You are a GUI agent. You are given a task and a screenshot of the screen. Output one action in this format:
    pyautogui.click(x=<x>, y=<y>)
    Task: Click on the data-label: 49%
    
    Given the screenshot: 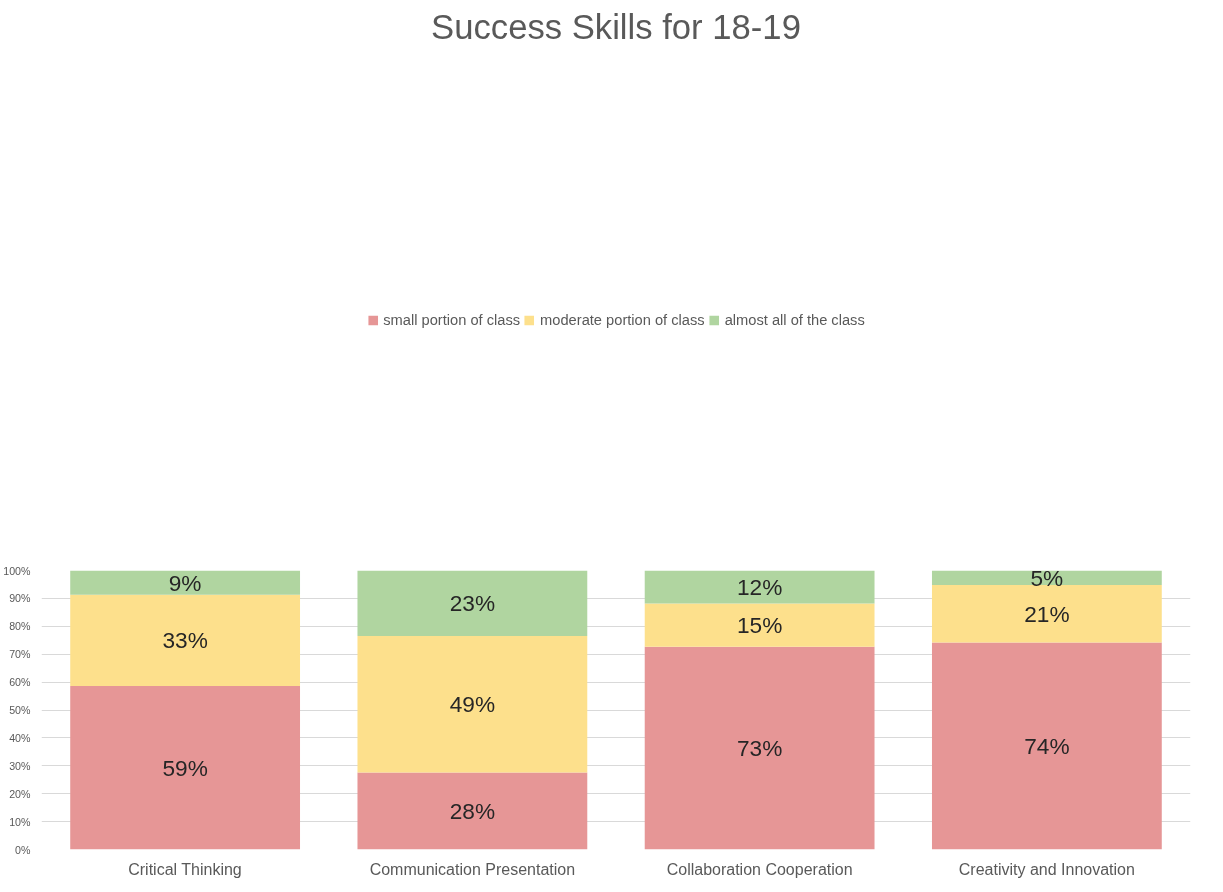 What is the action you would take?
    pyautogui.click(x=472, y=704)
    